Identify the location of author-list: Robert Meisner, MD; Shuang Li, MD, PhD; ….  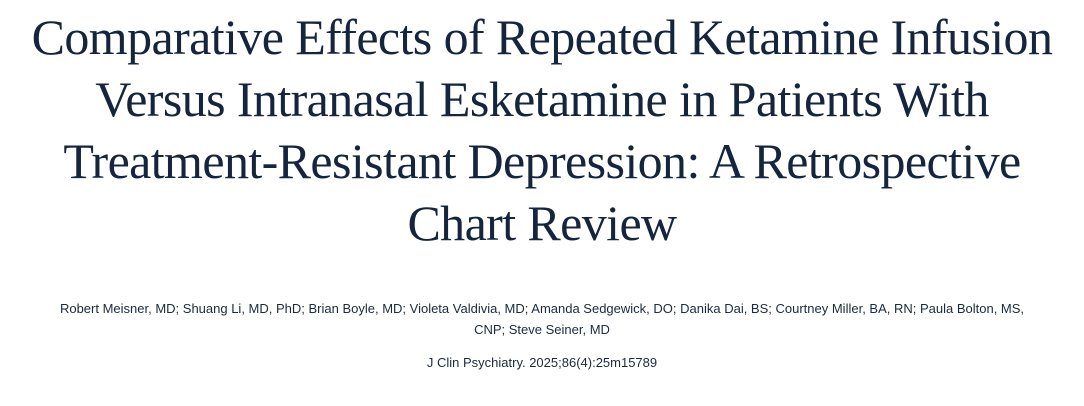
(542, 319).